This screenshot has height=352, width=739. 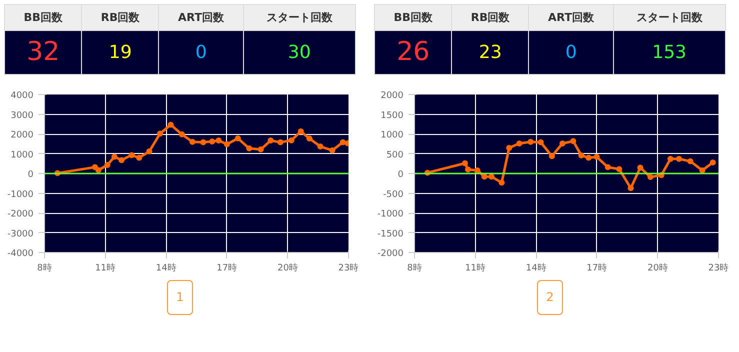 What do you see at coordinates (550, 298) in the screenshot?
I see `text: 2` at bounding box center [550, 298].